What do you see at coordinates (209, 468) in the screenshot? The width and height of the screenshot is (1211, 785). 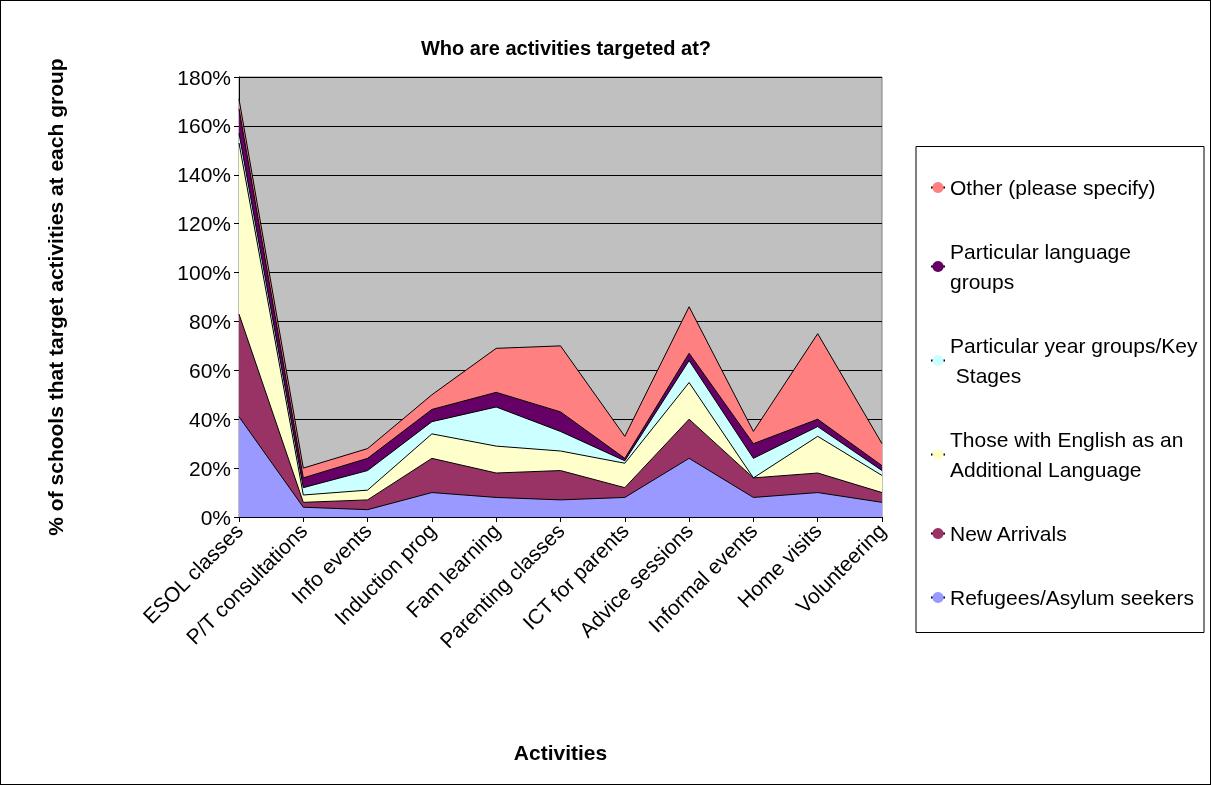 I see `y-tick-label: 20%` at bounding box center [209, 468].